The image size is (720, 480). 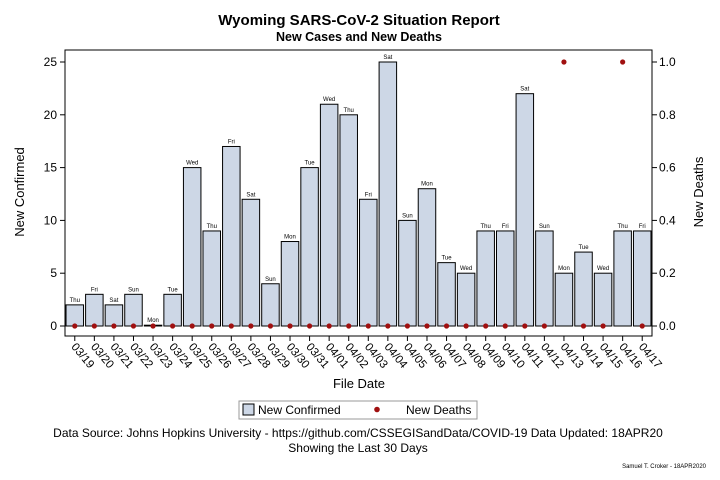 What do you see at coordinates (525, 326) in the screenshot?
I see `death-marker-04/11` at bounding box center [525, 326].